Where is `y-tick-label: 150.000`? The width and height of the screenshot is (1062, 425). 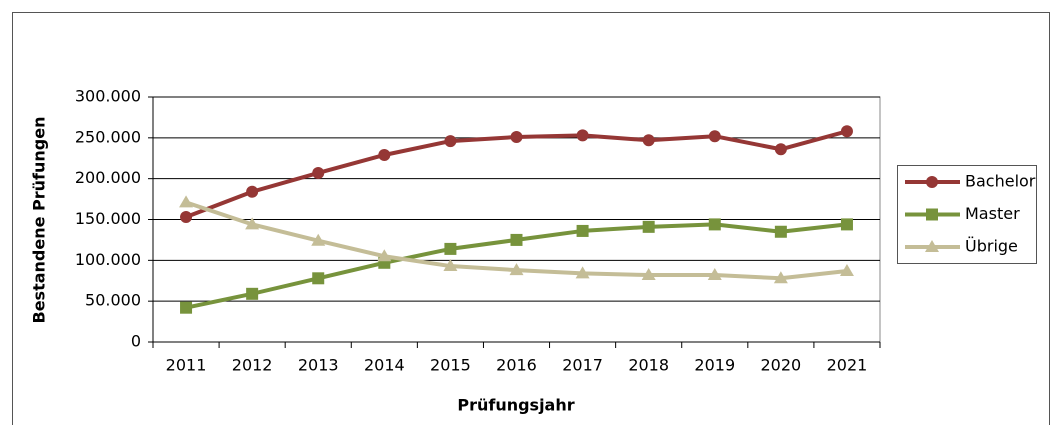
y-tick-label: 150.000 is located at coordinates (108, 218).